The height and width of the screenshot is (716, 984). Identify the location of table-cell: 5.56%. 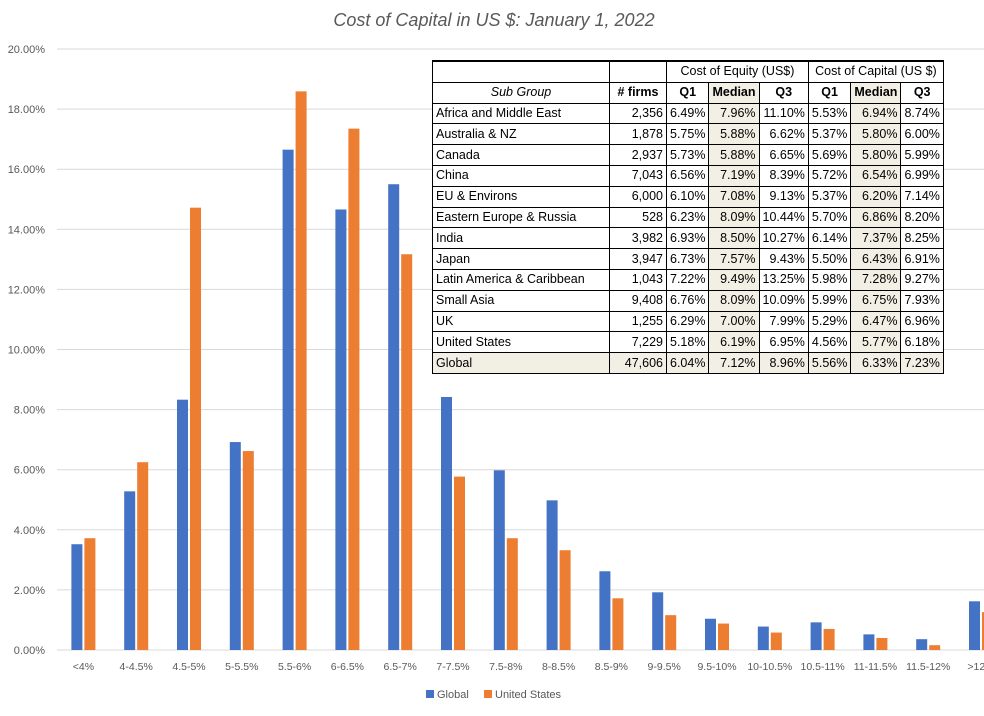
(829, 363).